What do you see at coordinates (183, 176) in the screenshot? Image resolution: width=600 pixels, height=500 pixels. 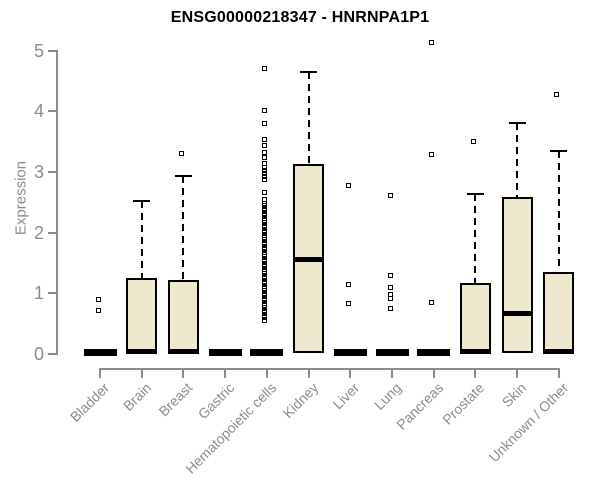 I see `whisker-cap-breast` at bounding box center [183, 176].